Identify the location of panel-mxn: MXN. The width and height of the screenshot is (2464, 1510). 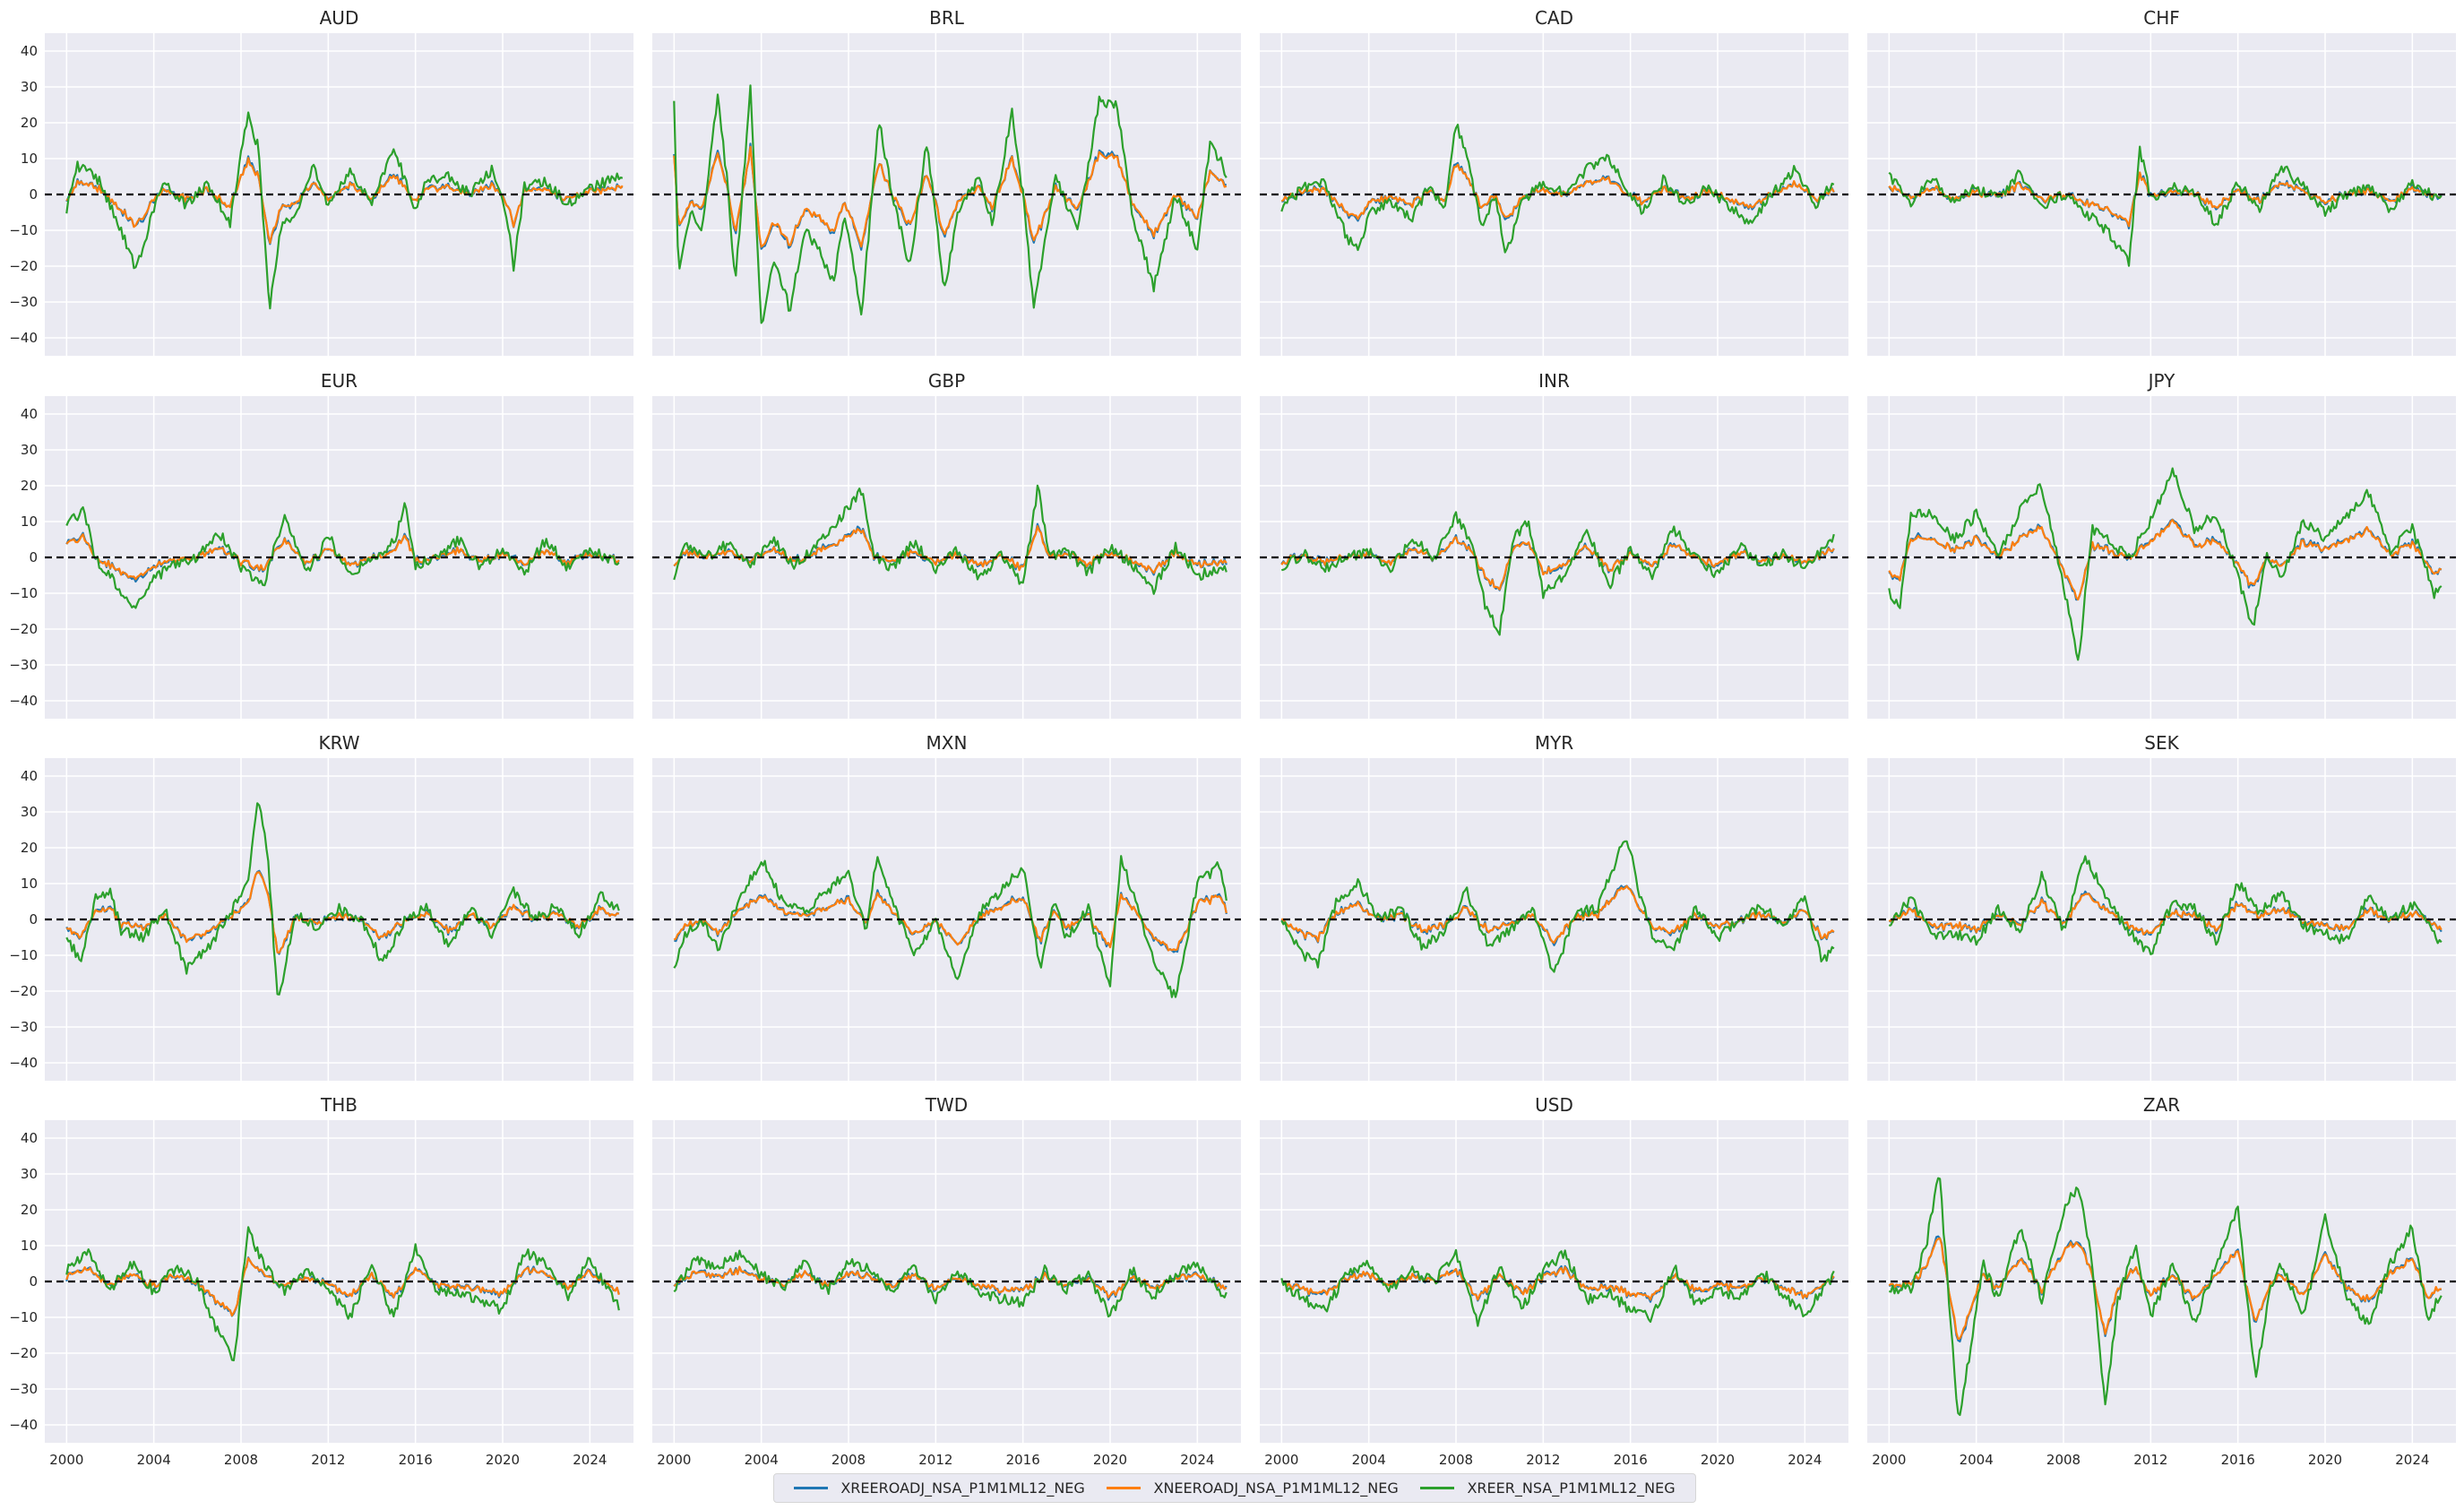
(946, 906).